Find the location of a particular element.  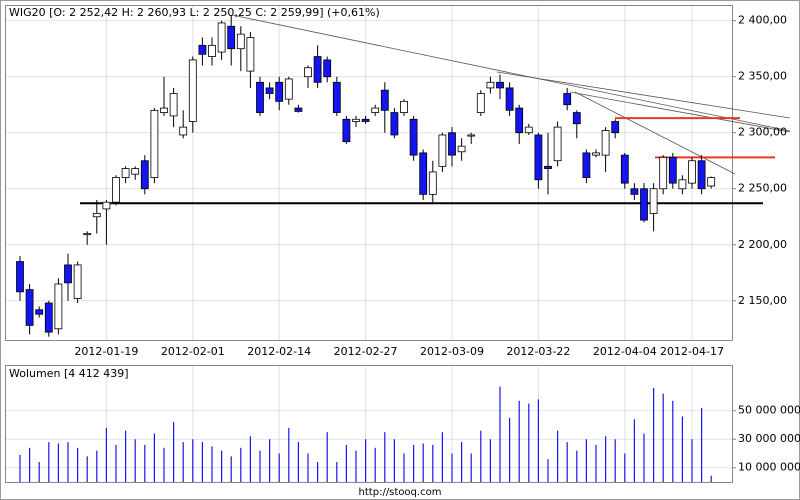

y-tick-label: 2 350,00 is located at coordinates (762, 76).